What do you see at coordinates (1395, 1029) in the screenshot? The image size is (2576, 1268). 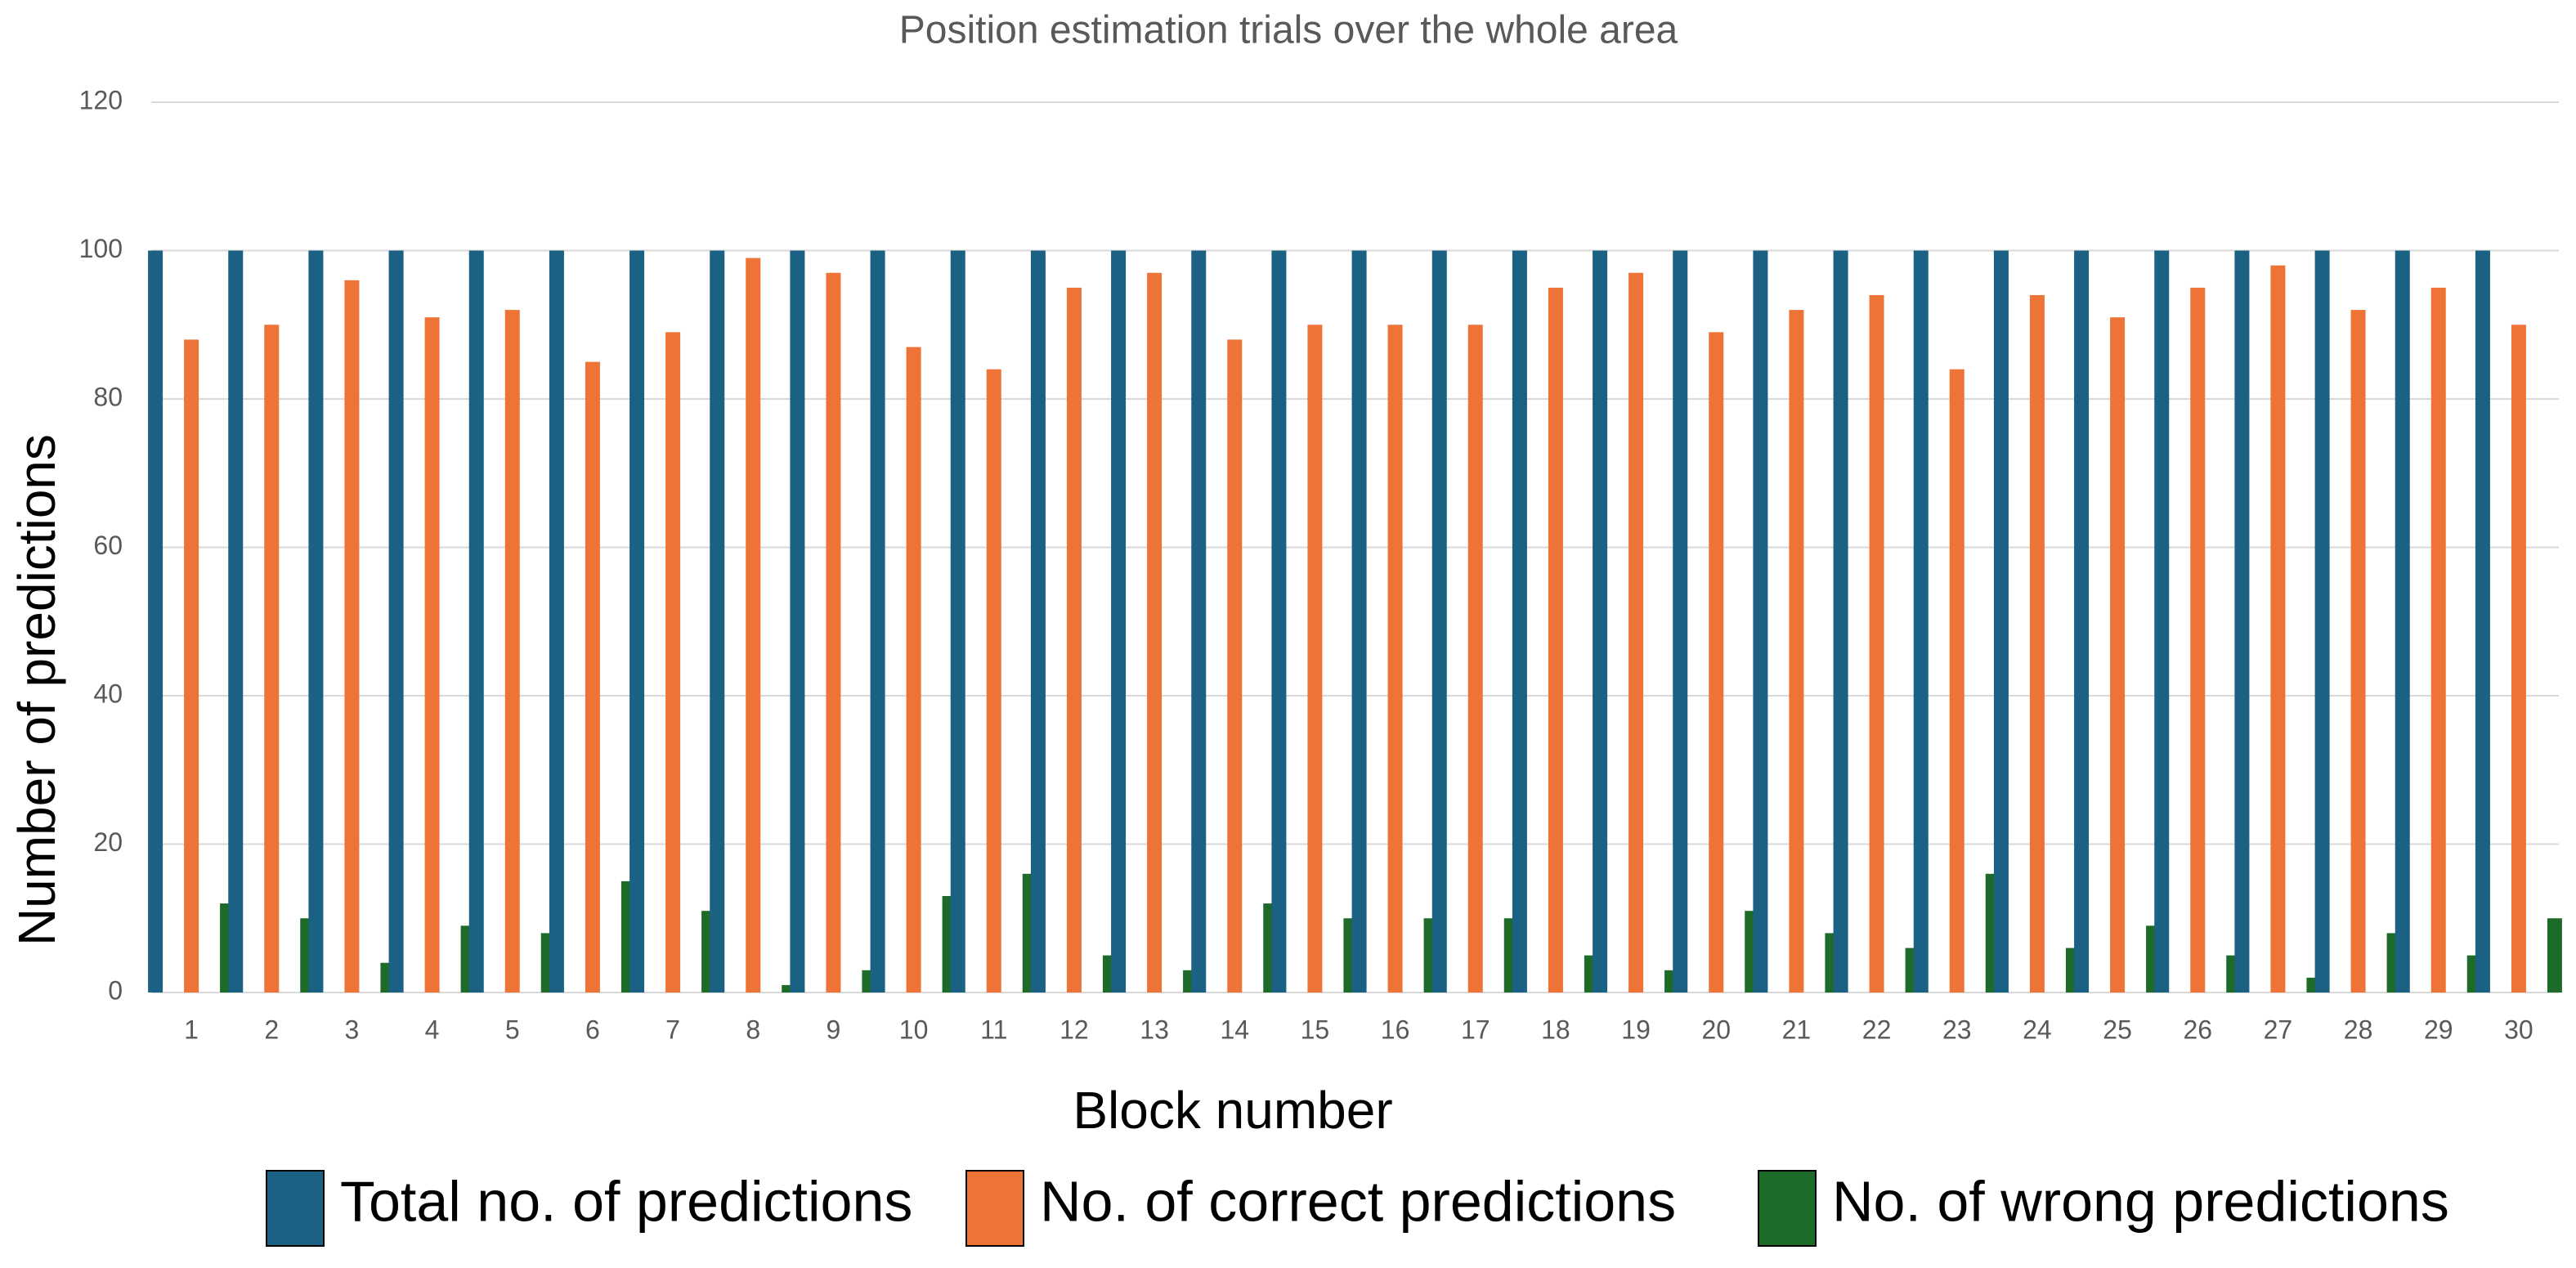 I see `x-tick-label: 16` at bounding box center [1395, 1029].